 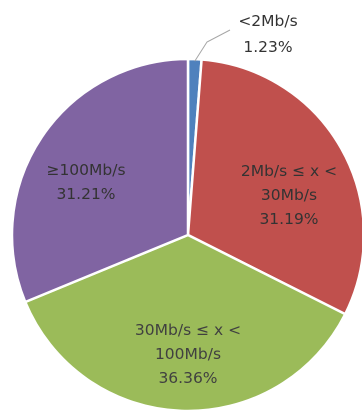 What do you see at coordinates (289, 195) in the screenshot?
I see `slice-label-2-30-line2: 30Mb/s` at bounding box center [289, 195].